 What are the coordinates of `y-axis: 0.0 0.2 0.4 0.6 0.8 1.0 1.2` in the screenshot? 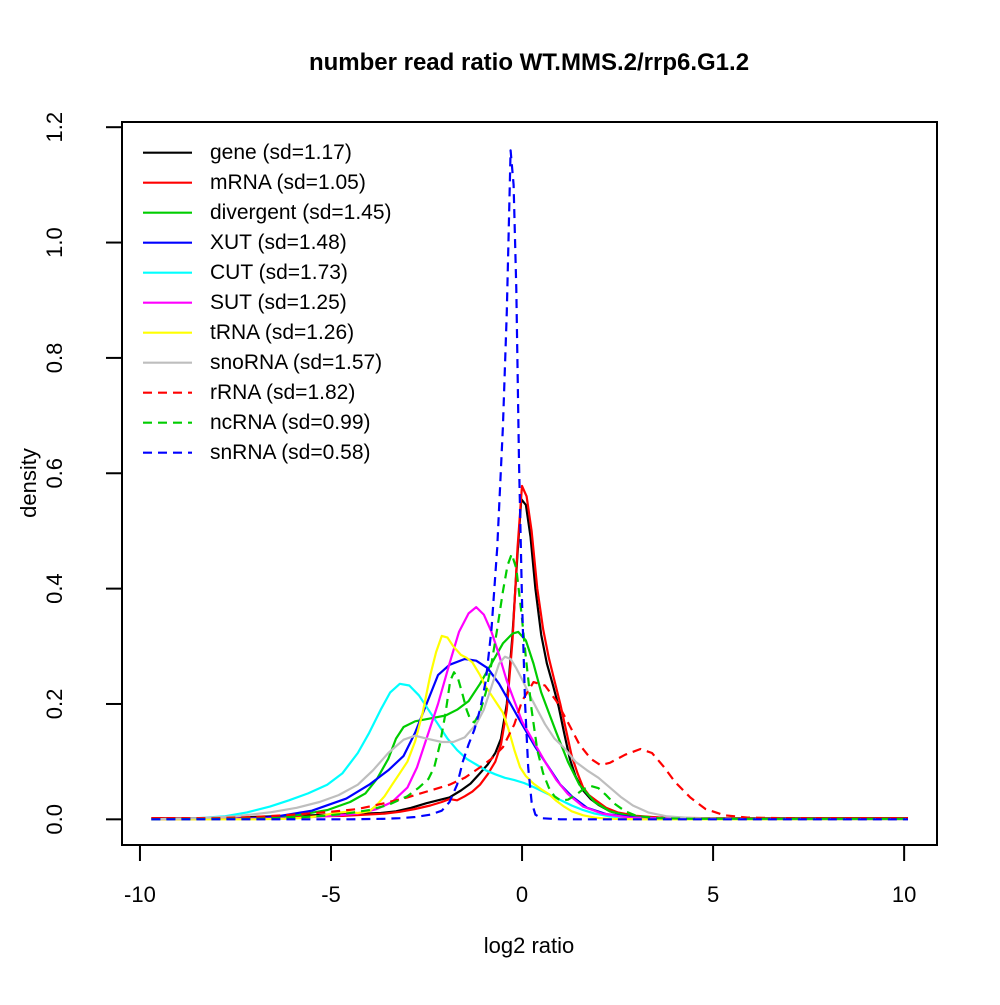 It's located at (82, 473).